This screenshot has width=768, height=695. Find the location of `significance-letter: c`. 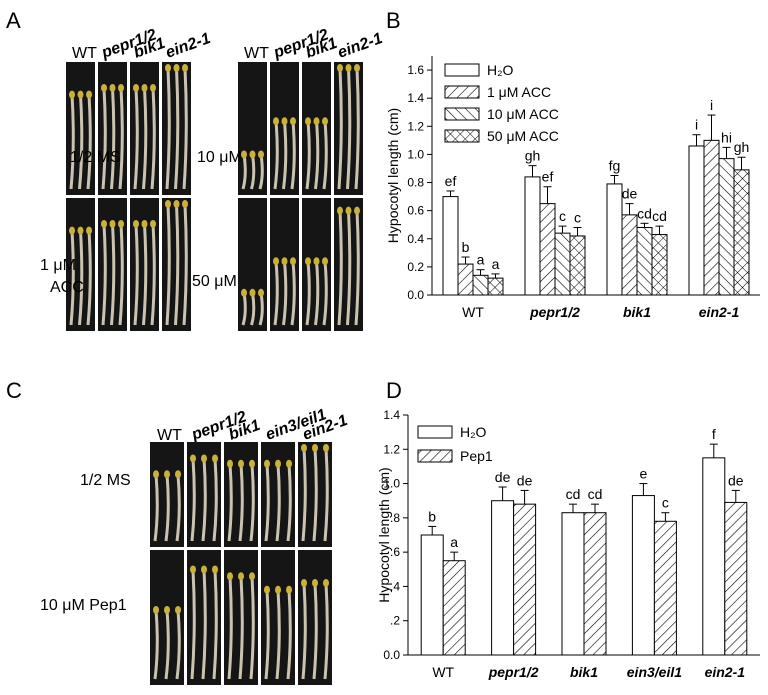

significance-letter: c is located at coordinates (562, 216).